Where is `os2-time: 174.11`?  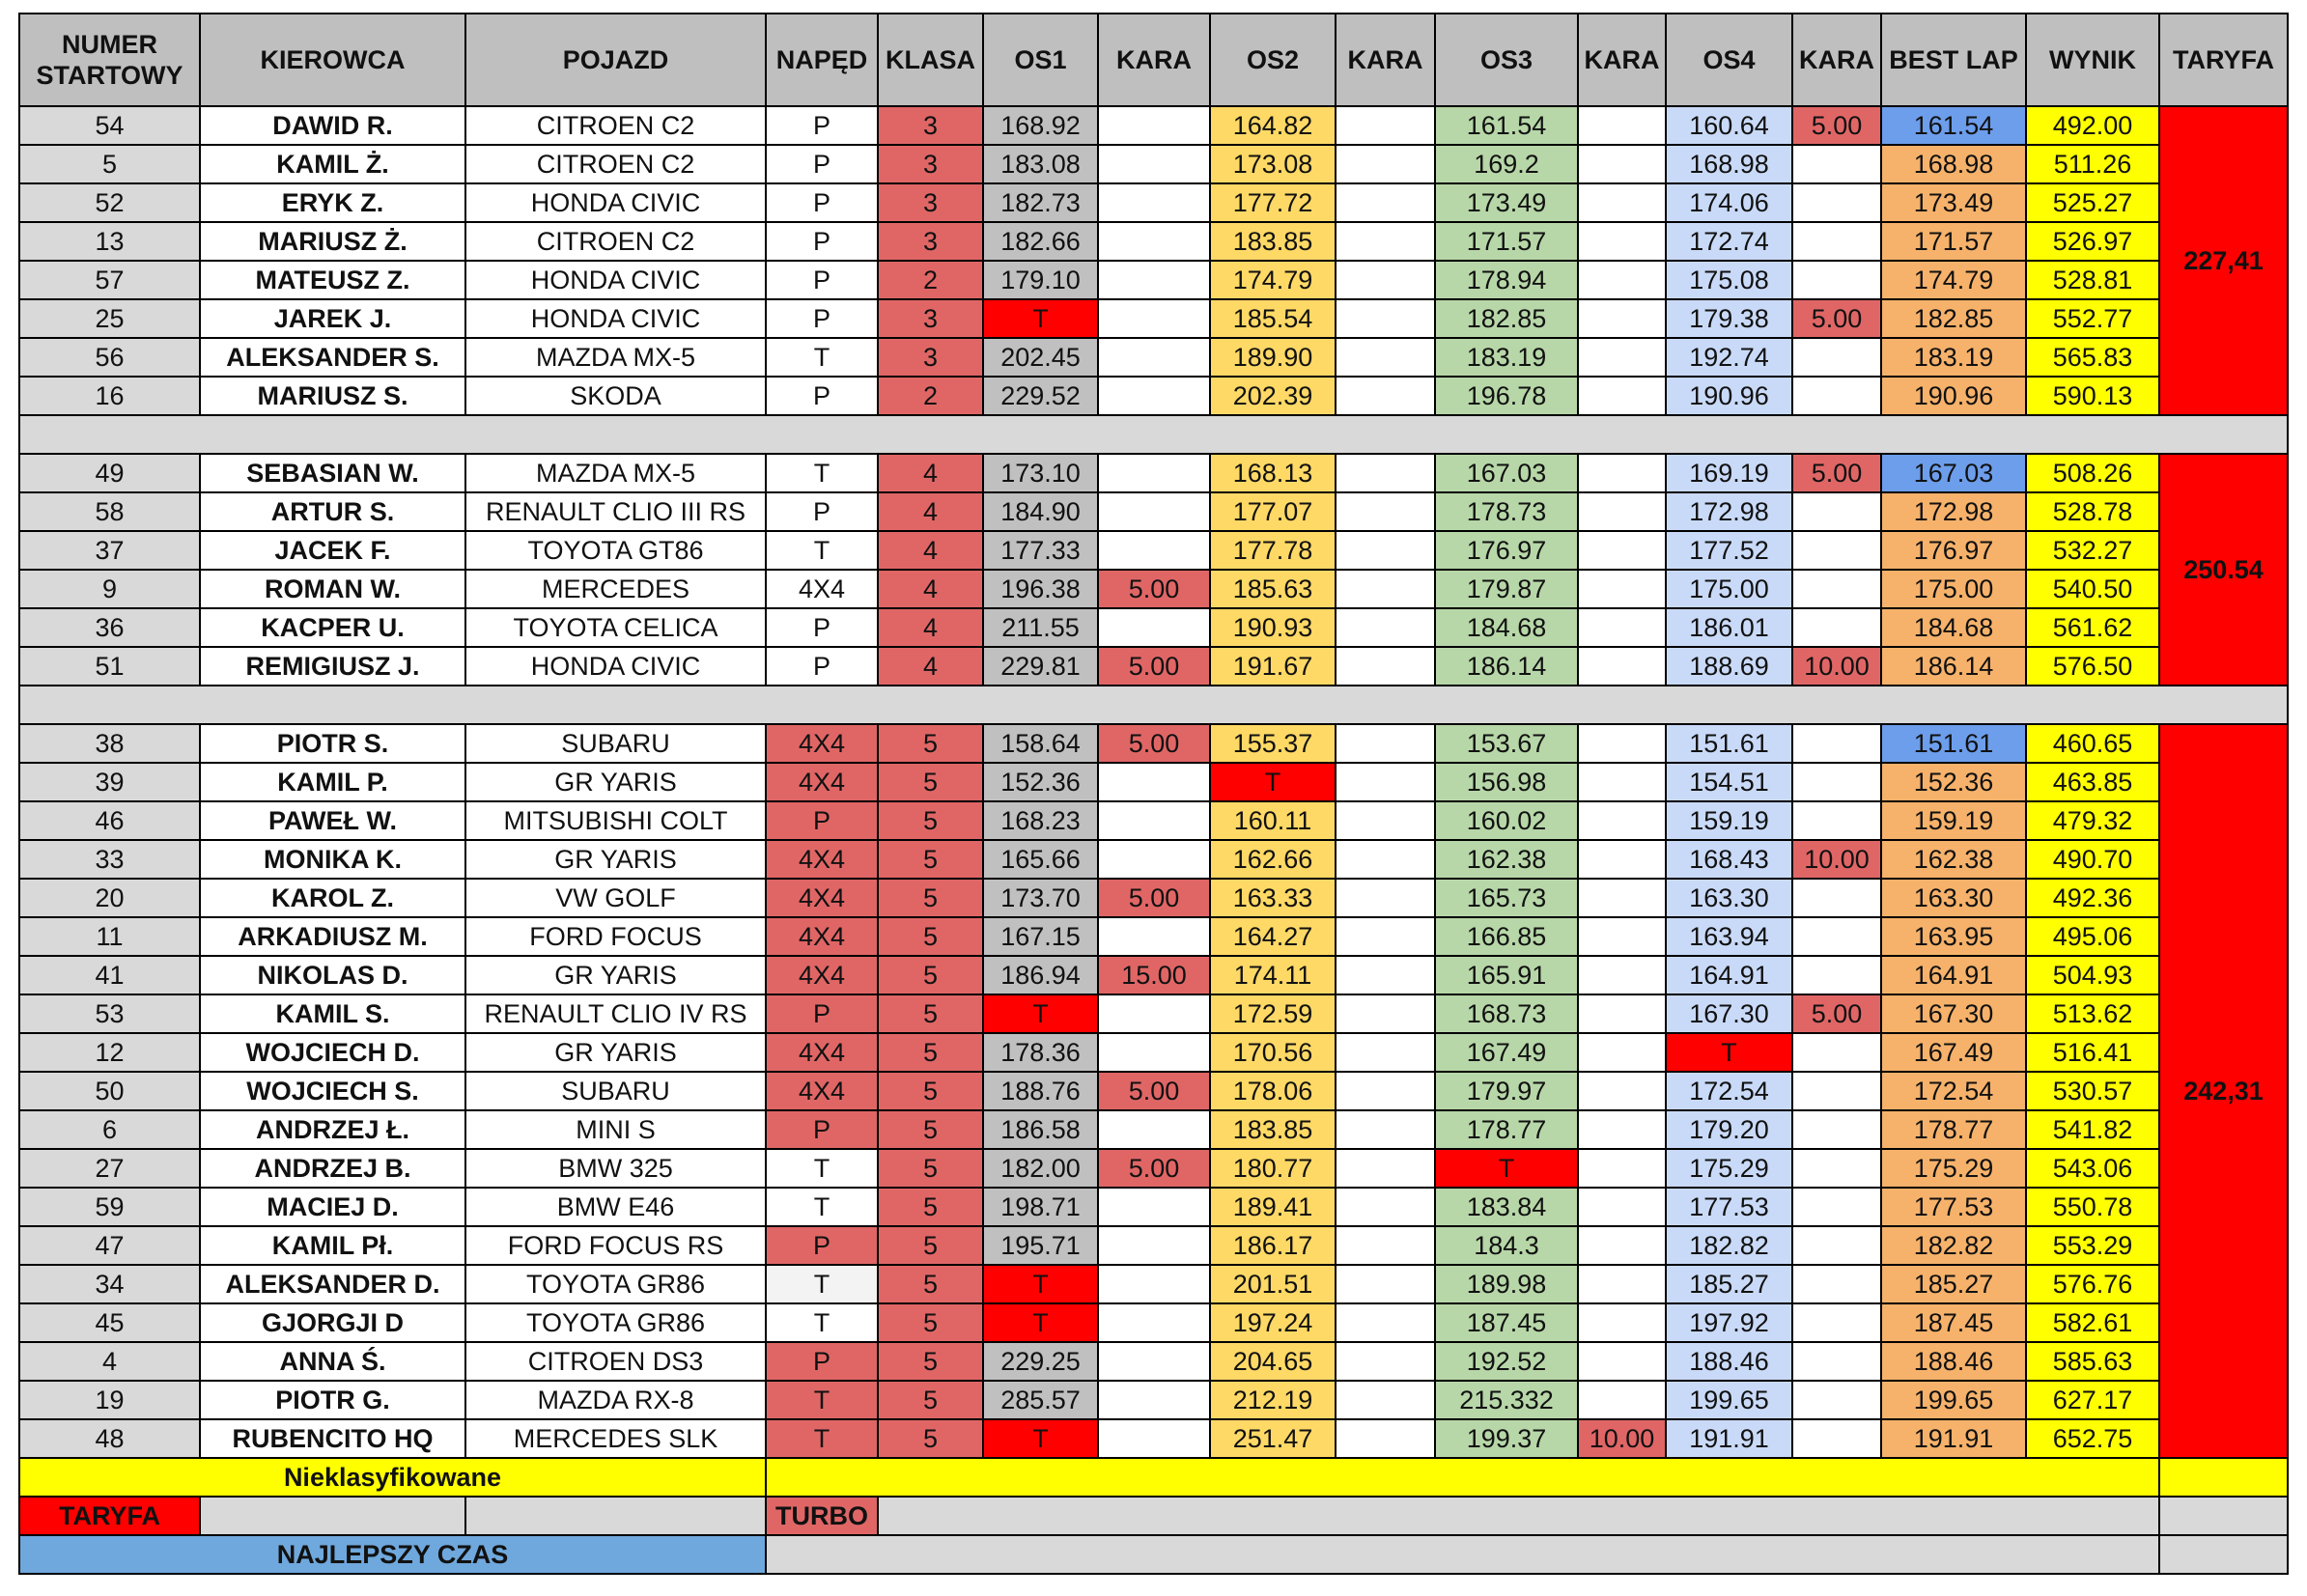
os2-time: 174.11 is located at coordinates (1272, 975).